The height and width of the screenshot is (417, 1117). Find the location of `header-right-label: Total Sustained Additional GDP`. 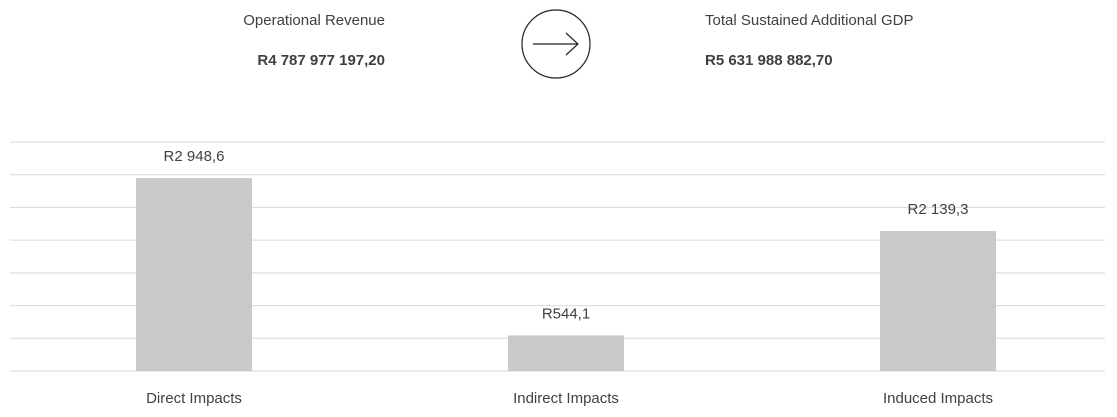

header-right-label: Total Sustained Additional GDP is located at coordinates (809, 20).